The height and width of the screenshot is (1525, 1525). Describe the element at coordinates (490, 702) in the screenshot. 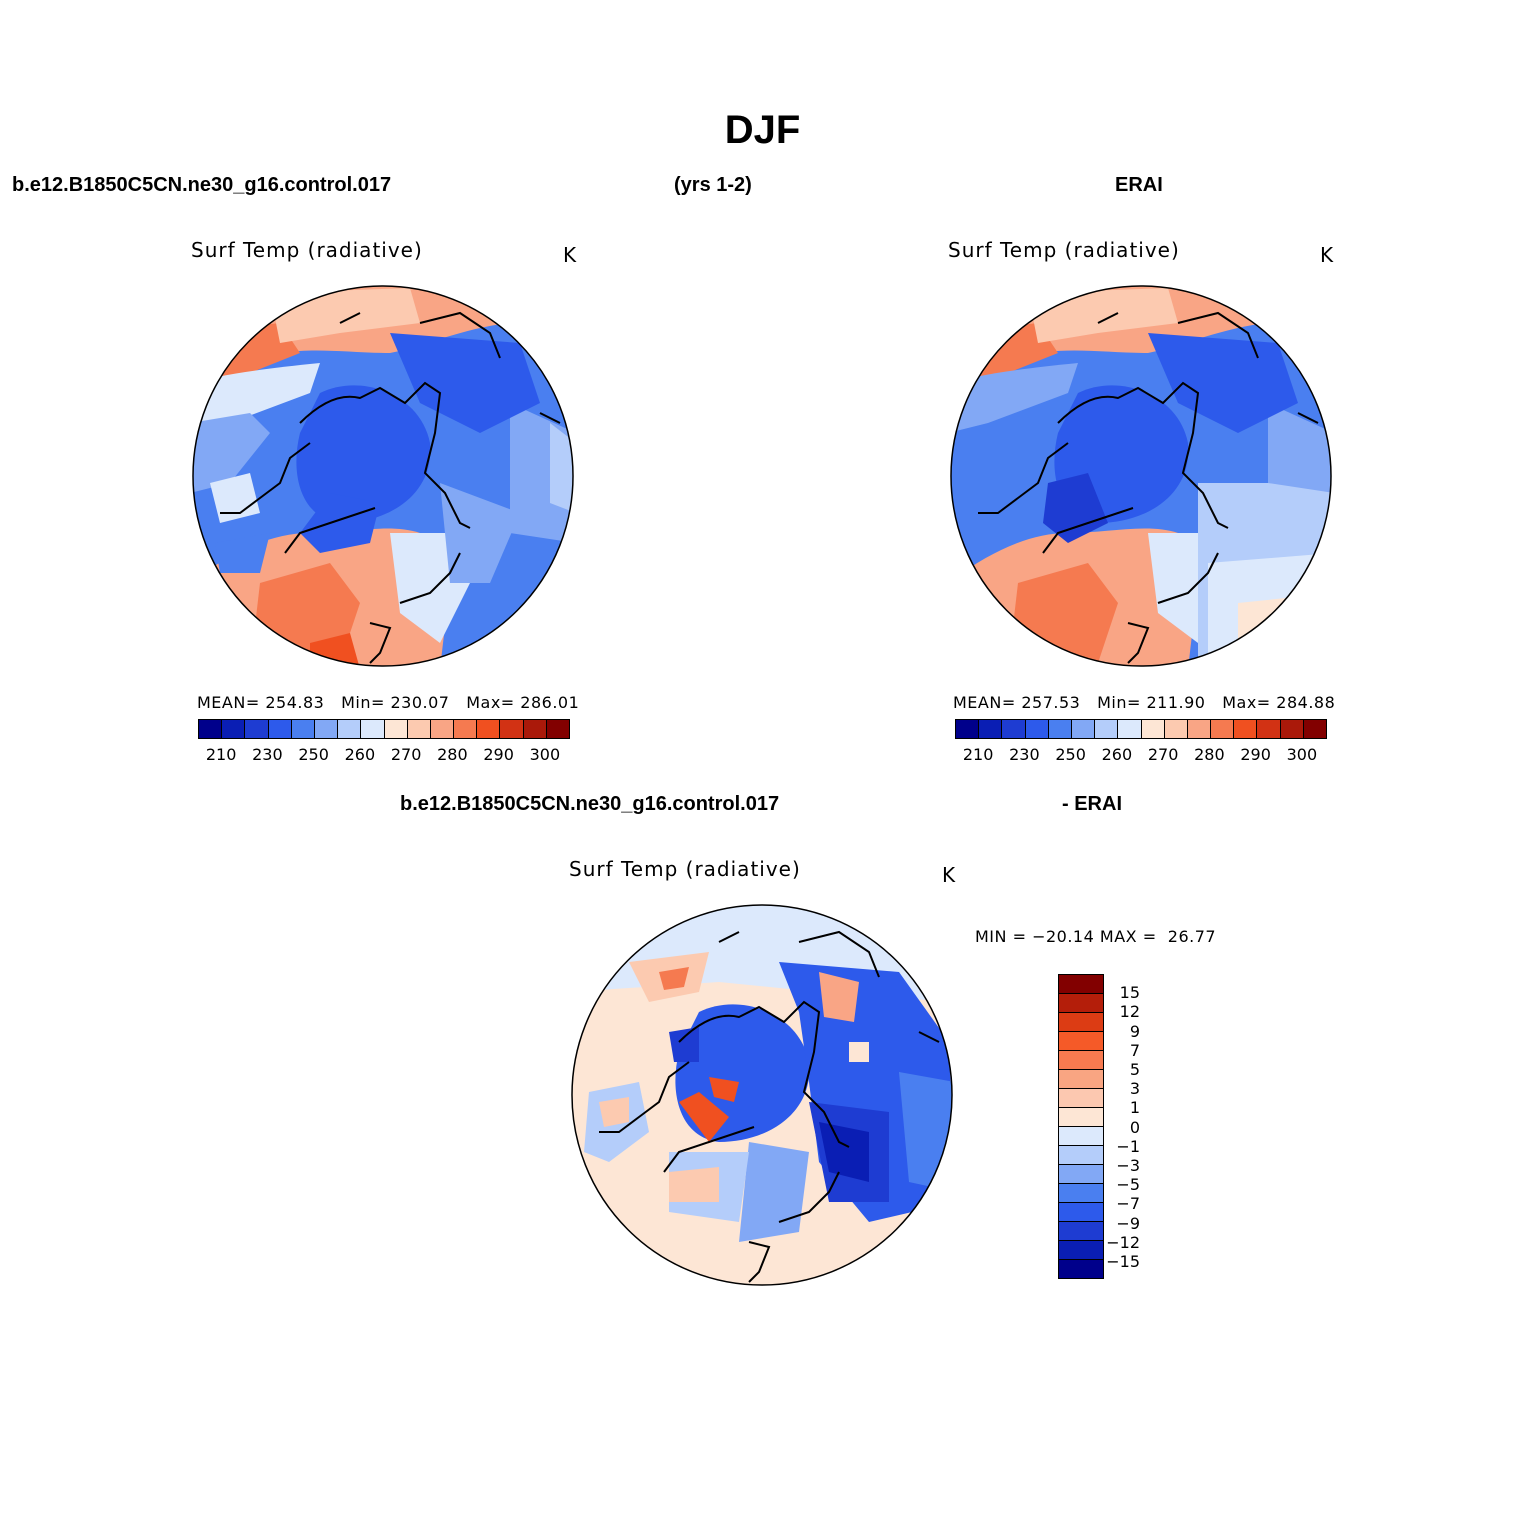

I see `max-label: Max=` at that location.